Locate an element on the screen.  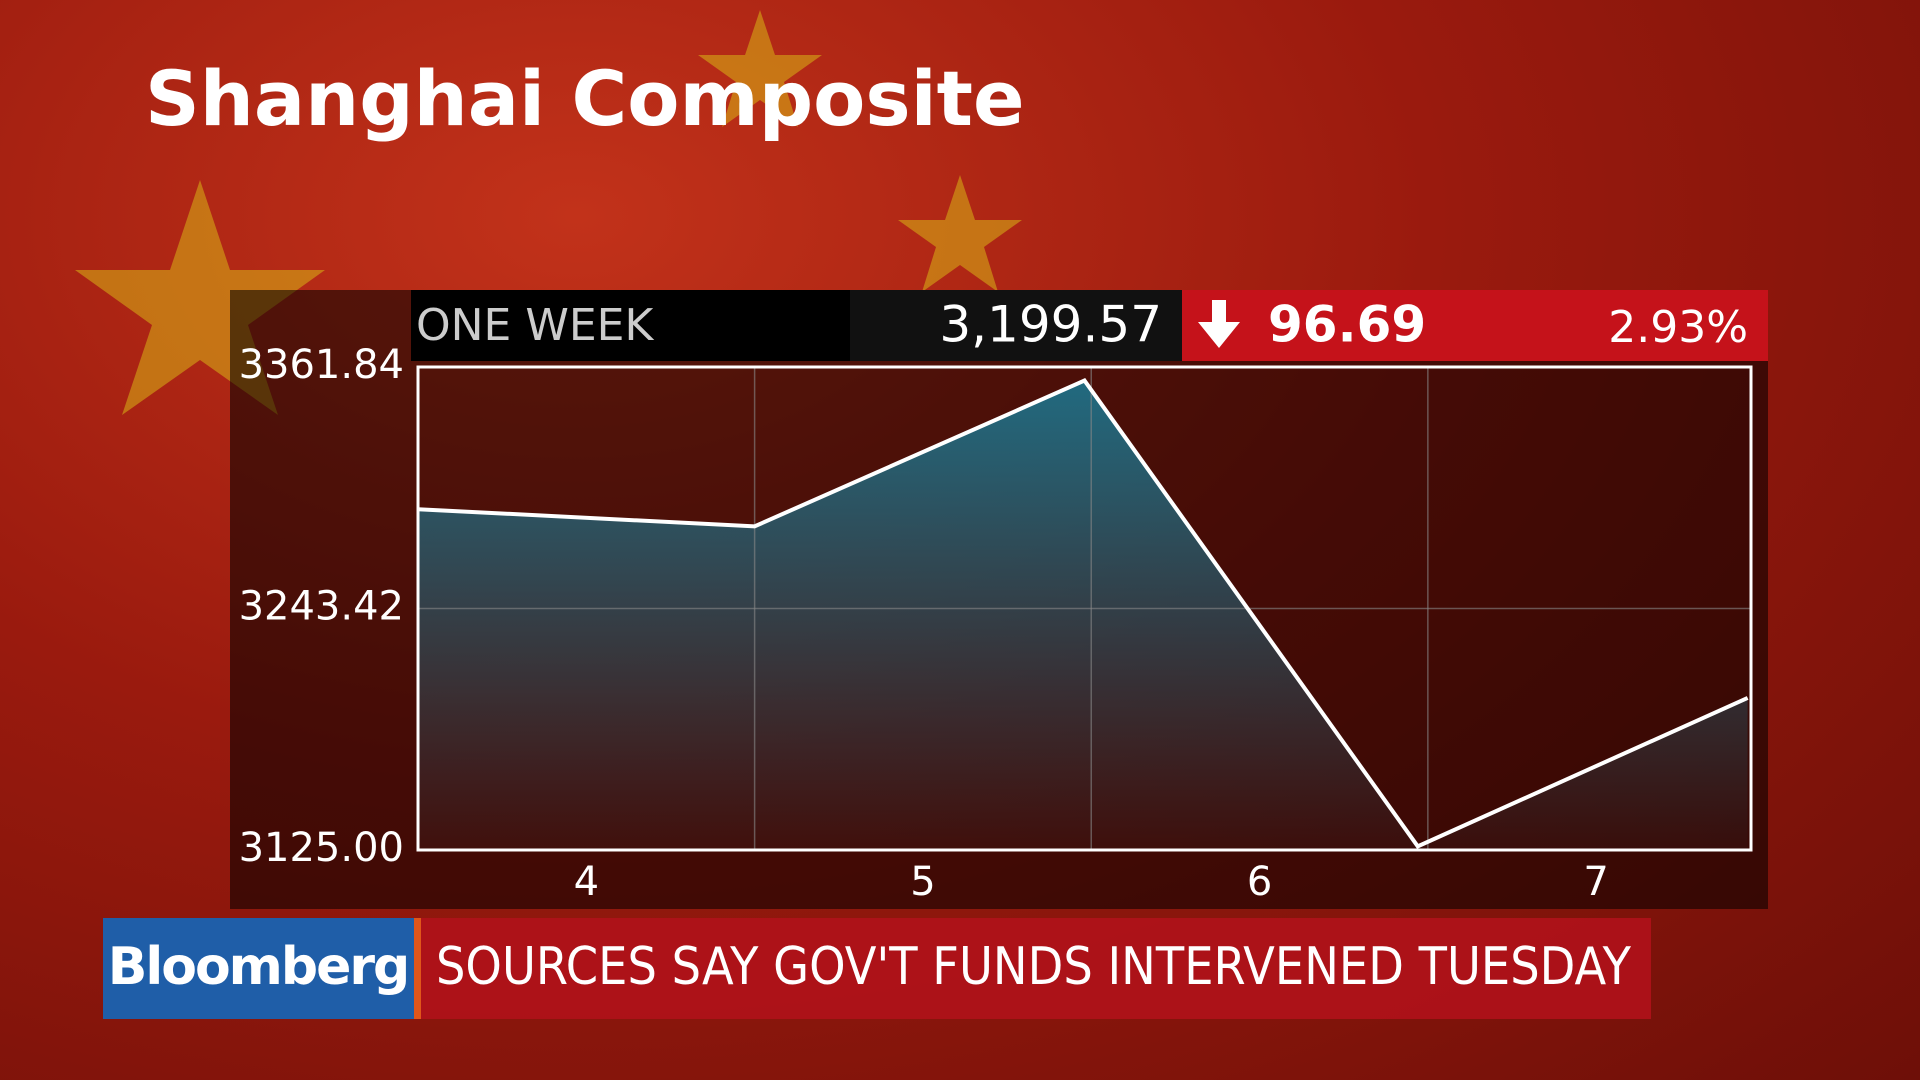
x-tick-label: 4 is located at coordinates (586, 882).